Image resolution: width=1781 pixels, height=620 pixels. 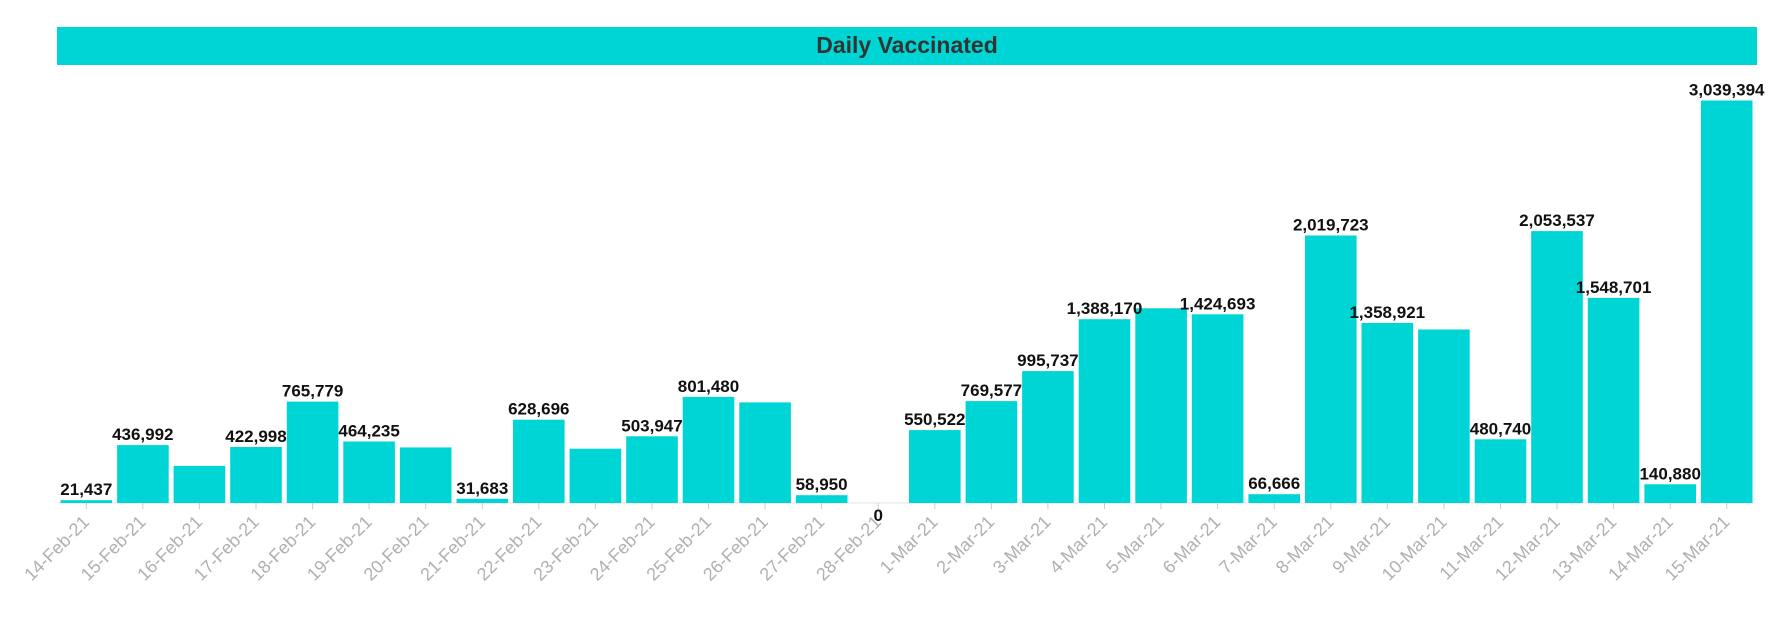 I want to click on data-label-3-Mar-21: 995,737, so click(x=1047, y=360).